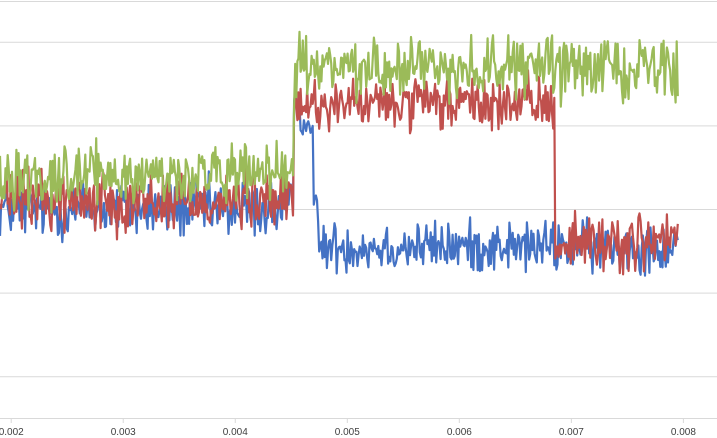  What do you see at coordinates (358, 420) in the screenshot?
I see `x-axis` at bounding box center [358, 420].